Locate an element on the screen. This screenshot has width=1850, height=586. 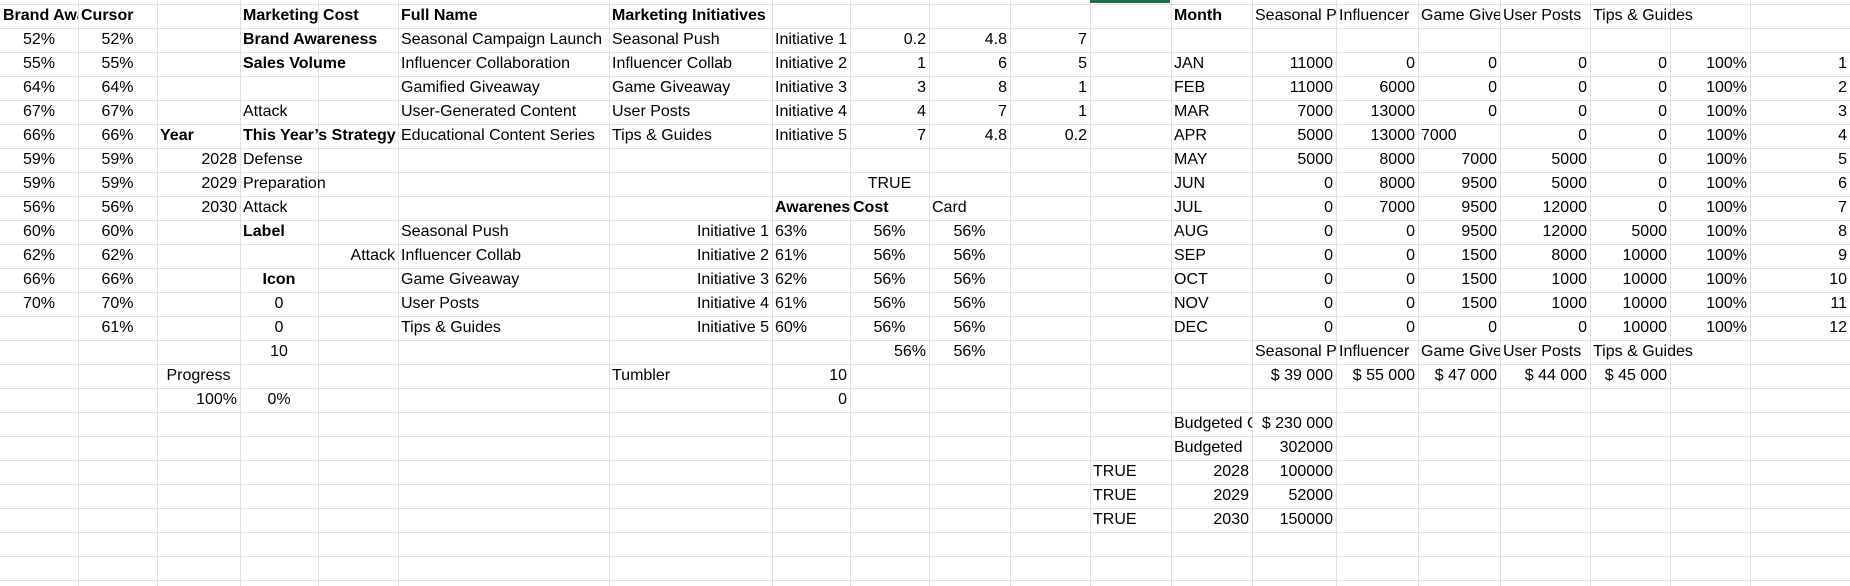
cell: 2028 is located at coordinates (219, 159).